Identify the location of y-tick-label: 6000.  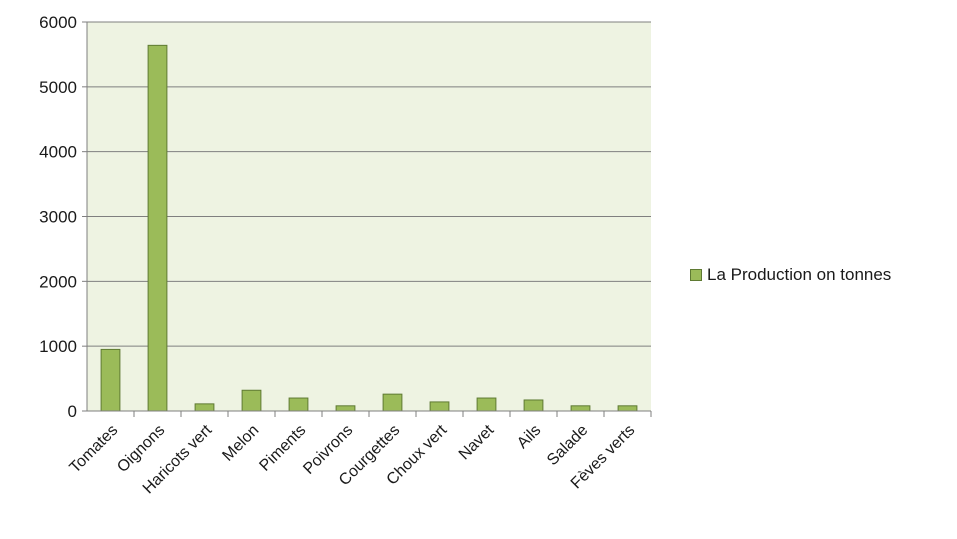
(58, 22).